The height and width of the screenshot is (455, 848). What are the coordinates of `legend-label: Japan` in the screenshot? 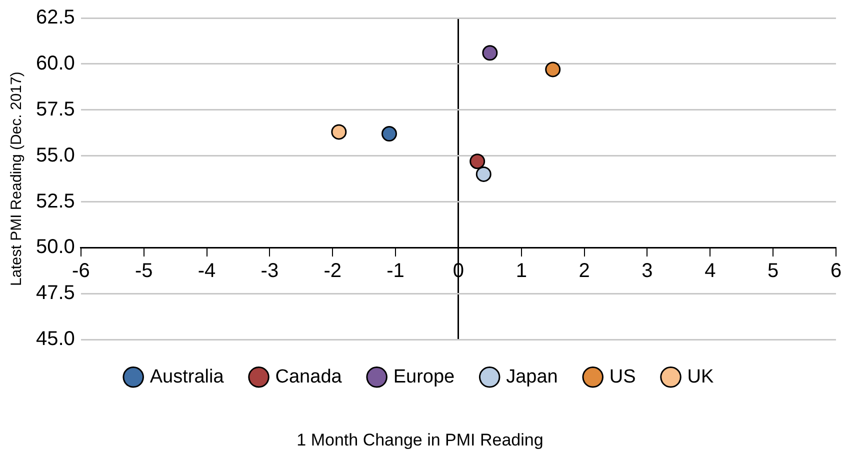 It's located at (532, 377).